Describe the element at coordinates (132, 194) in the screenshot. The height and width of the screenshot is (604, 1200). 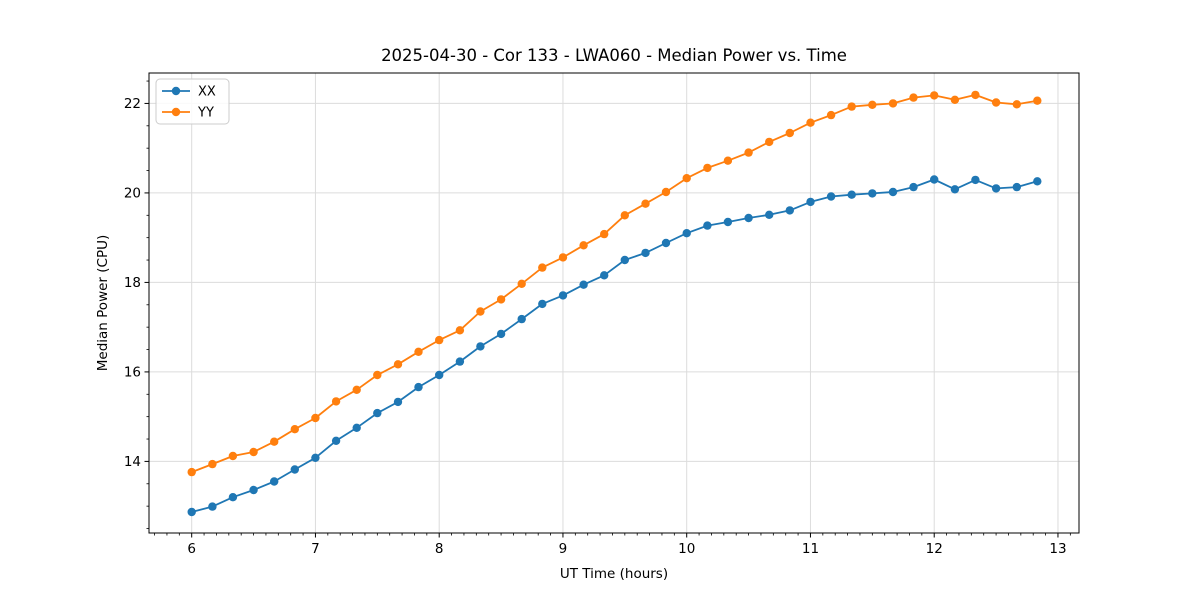
I see `y-tick-label: 20` at that location.